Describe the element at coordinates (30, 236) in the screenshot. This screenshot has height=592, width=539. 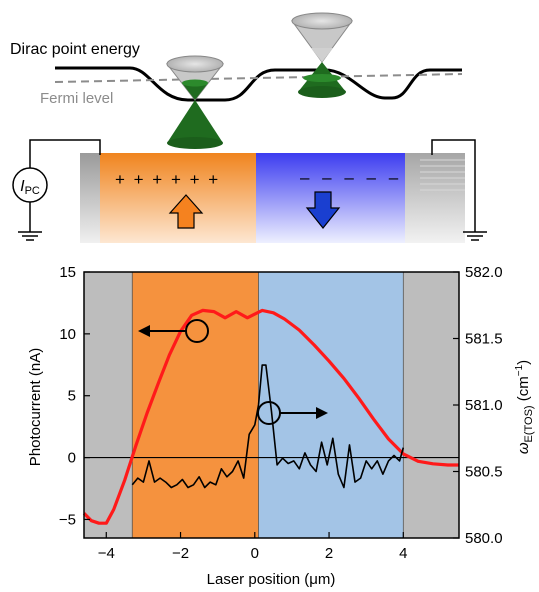
I see `left-ground-icon` at that location.